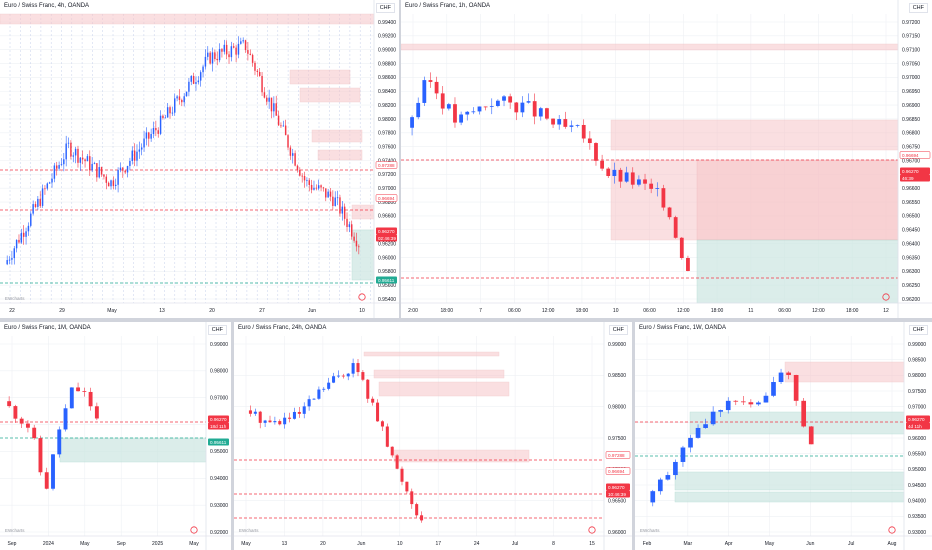  I want to click on time-tick-label: 8, so click(553, 544).